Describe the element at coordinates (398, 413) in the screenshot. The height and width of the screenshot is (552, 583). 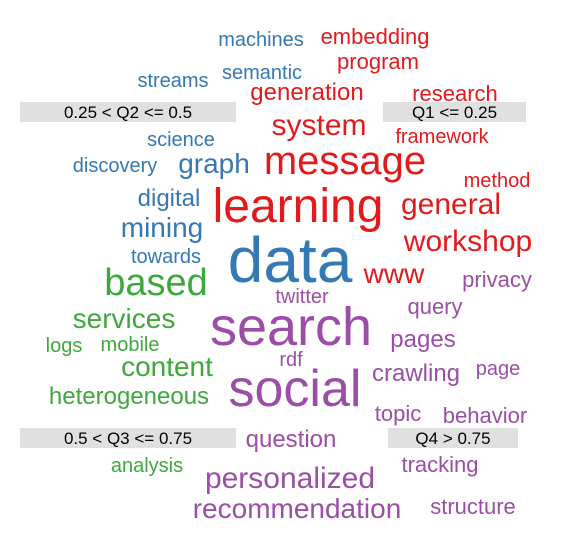
I see `word-topic: topic` at that location.